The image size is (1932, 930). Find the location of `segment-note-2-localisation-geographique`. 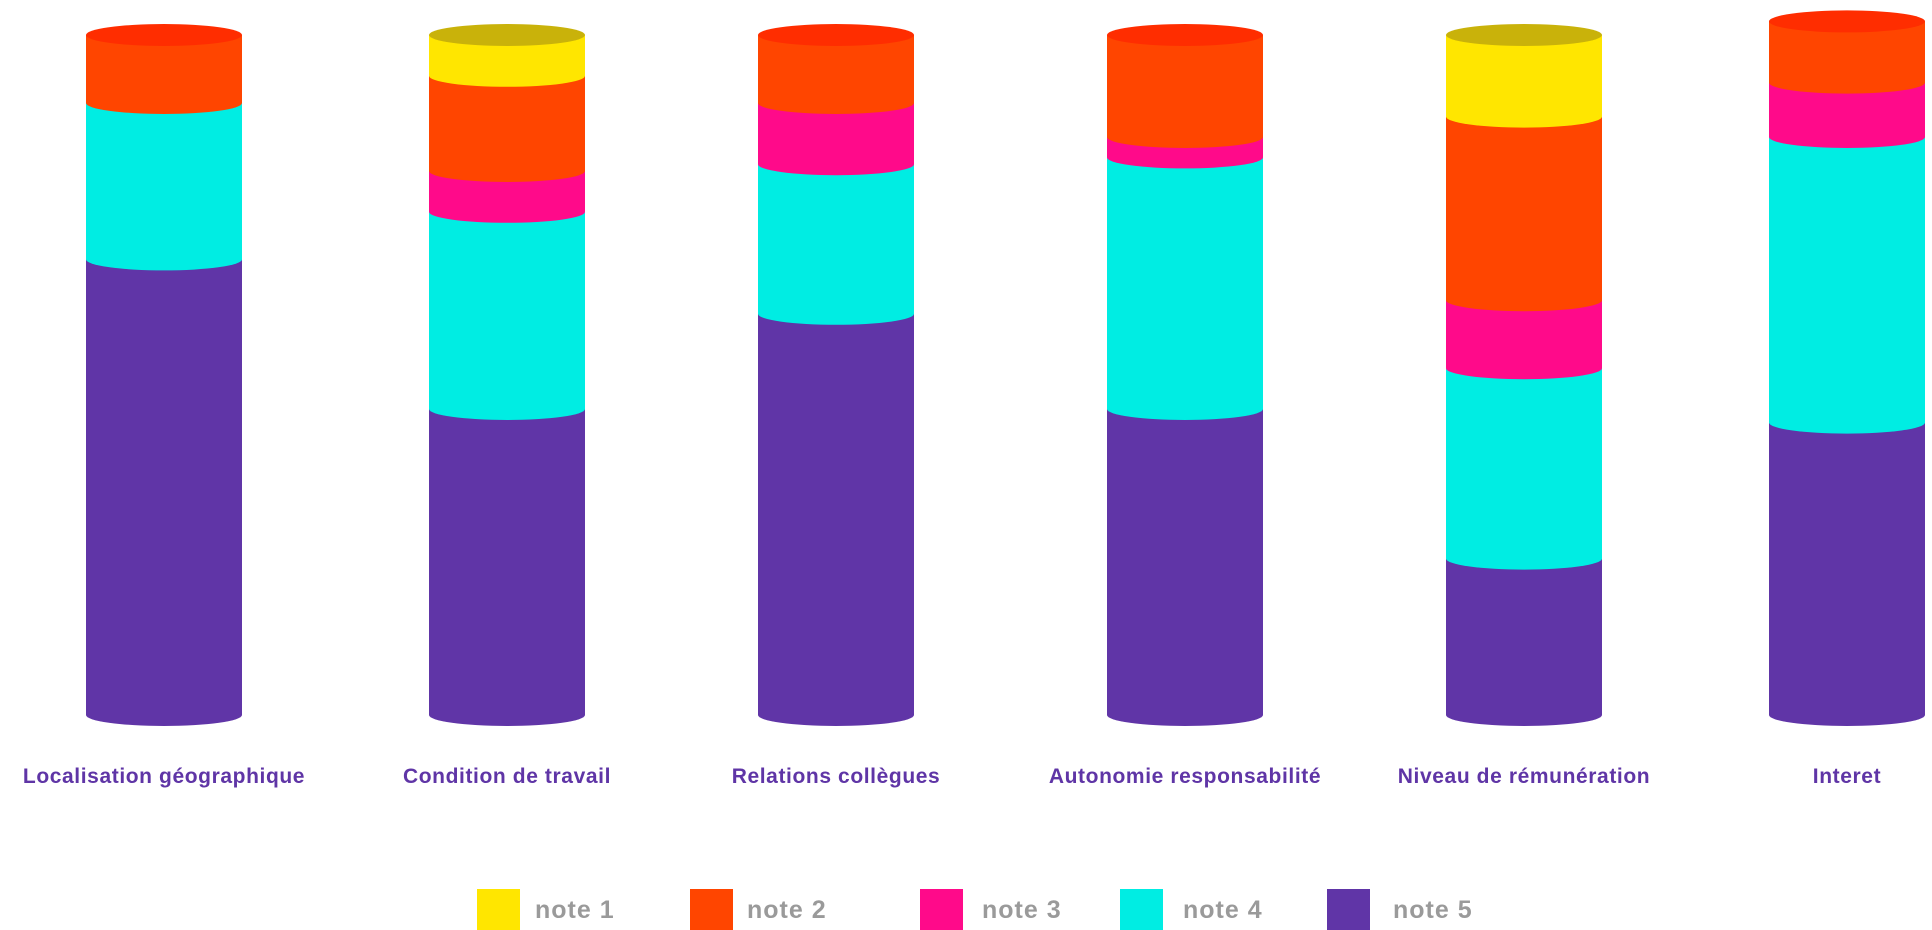

segment-note-2-localisation-geographique is located at coordinates (164, 74).